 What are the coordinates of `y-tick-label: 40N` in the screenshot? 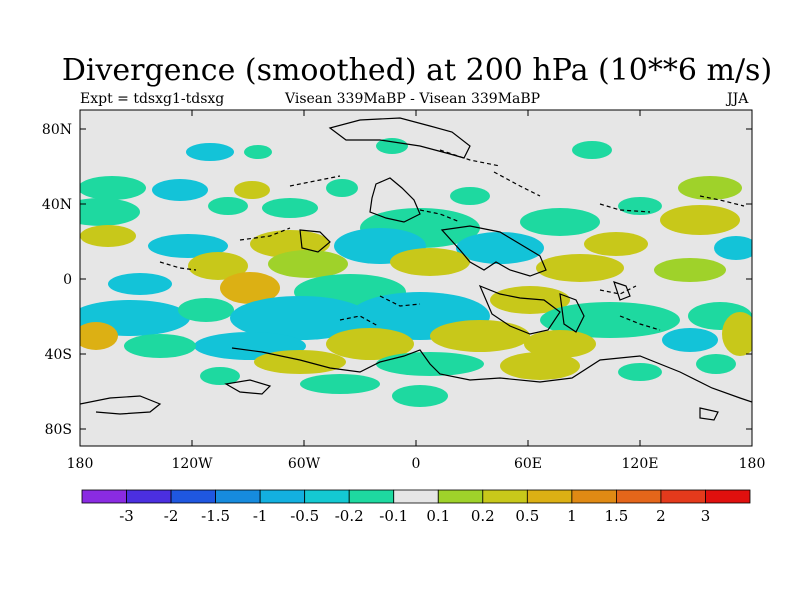 It's located at (57, 205).